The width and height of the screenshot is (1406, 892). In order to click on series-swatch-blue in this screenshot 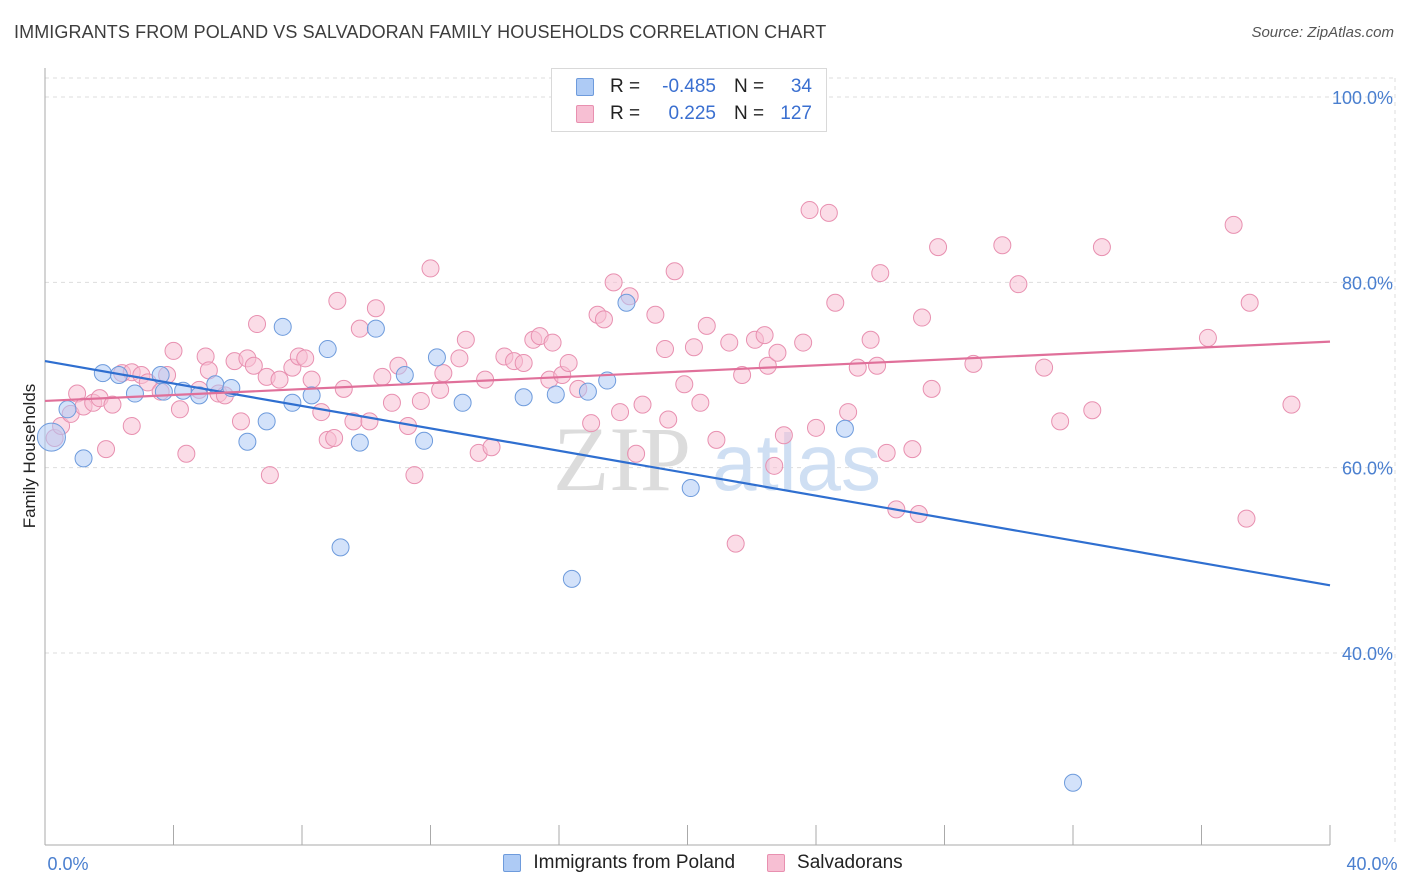, I will do `click(512, 863)`.